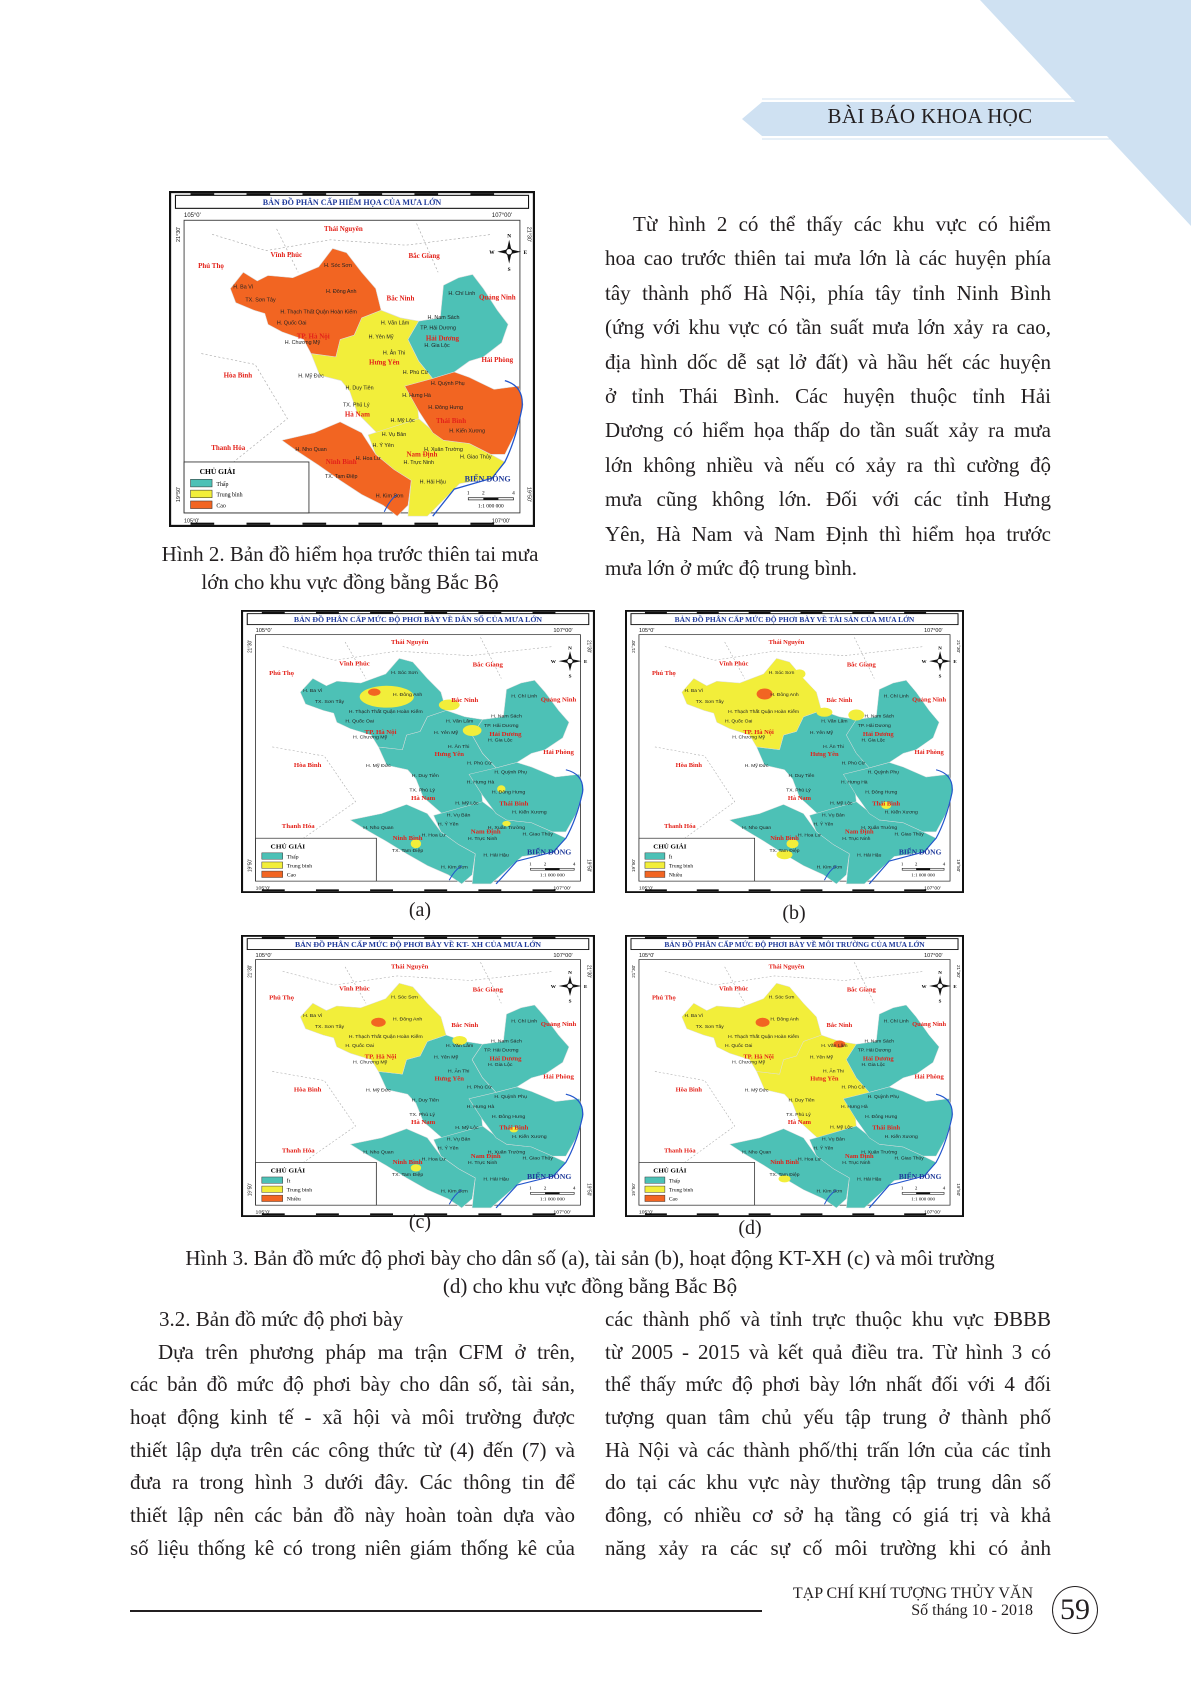 This screenshot has width=1191, height=1685. What do you see at coordinates (359, 388) in the screenshot?
I see `district-label: H. Duy Tiên` at bounding box center [359, 388].